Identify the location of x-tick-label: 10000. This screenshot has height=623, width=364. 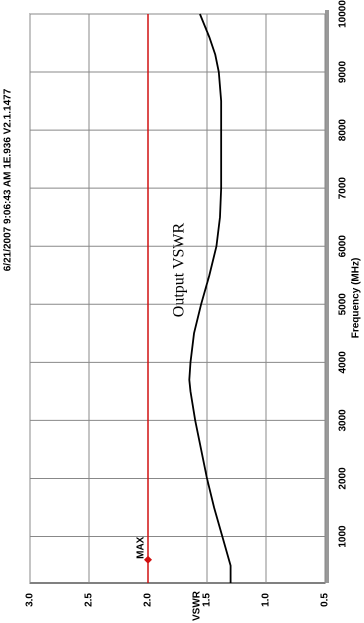
(343, 14).